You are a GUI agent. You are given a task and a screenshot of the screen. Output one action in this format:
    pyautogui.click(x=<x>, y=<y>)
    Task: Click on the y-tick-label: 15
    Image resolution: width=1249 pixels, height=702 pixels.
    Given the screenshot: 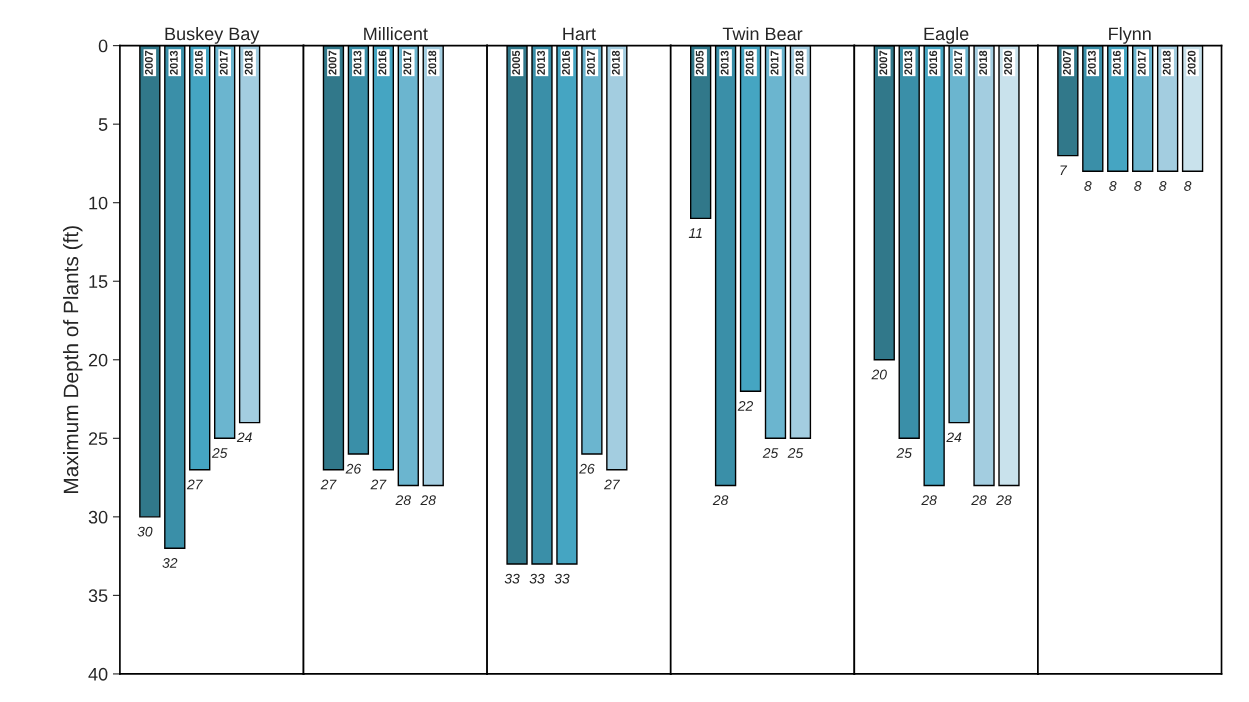 What is the action you would take?
    pyautogui.click(x=98, y=281)
    